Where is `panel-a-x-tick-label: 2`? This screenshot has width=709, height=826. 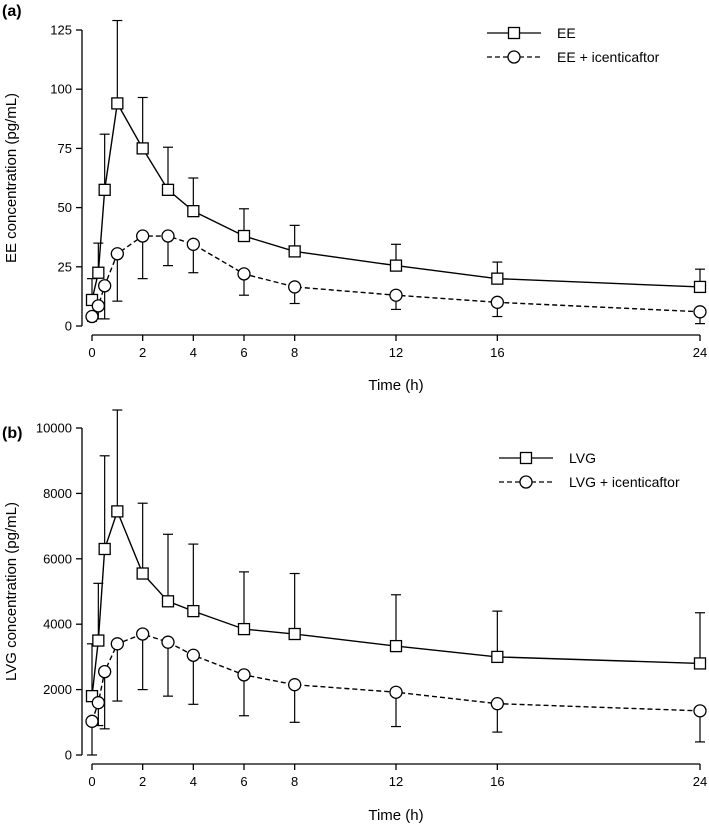 panel-a-x-tick-label: 2 is located at coordinates (142, 352).